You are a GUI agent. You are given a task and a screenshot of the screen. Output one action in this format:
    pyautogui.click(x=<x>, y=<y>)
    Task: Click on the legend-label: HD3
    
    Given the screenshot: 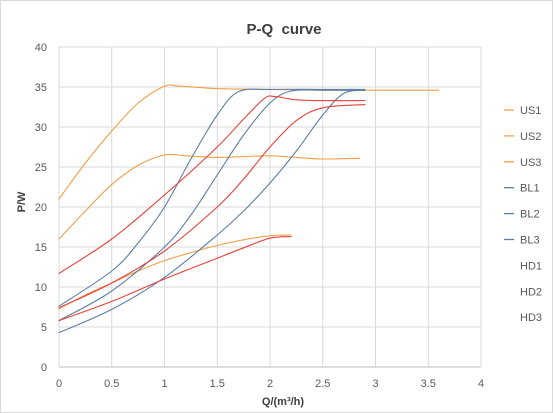 What is the action you would take?
    pyautogui.click(x=531, y=318)
    